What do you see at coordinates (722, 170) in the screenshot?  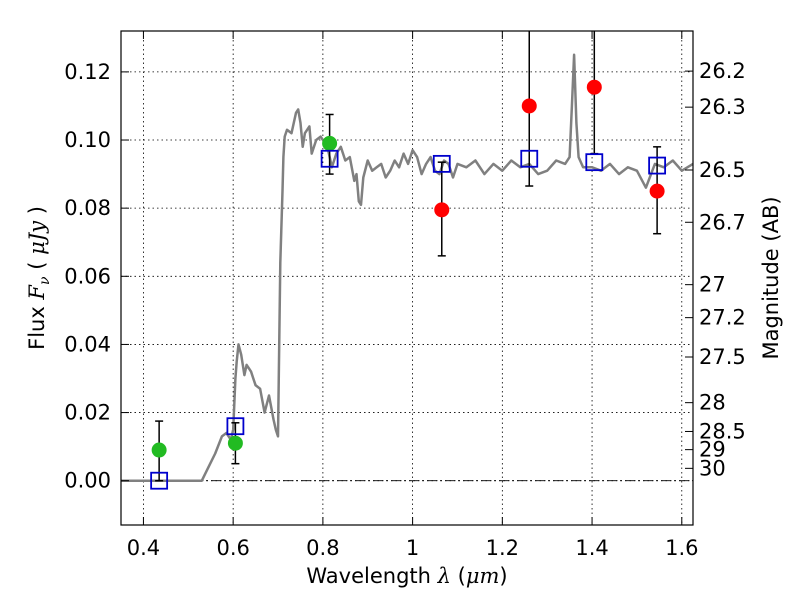 I see `right-tick-label: 26.5` at bounding box center [722, 170].